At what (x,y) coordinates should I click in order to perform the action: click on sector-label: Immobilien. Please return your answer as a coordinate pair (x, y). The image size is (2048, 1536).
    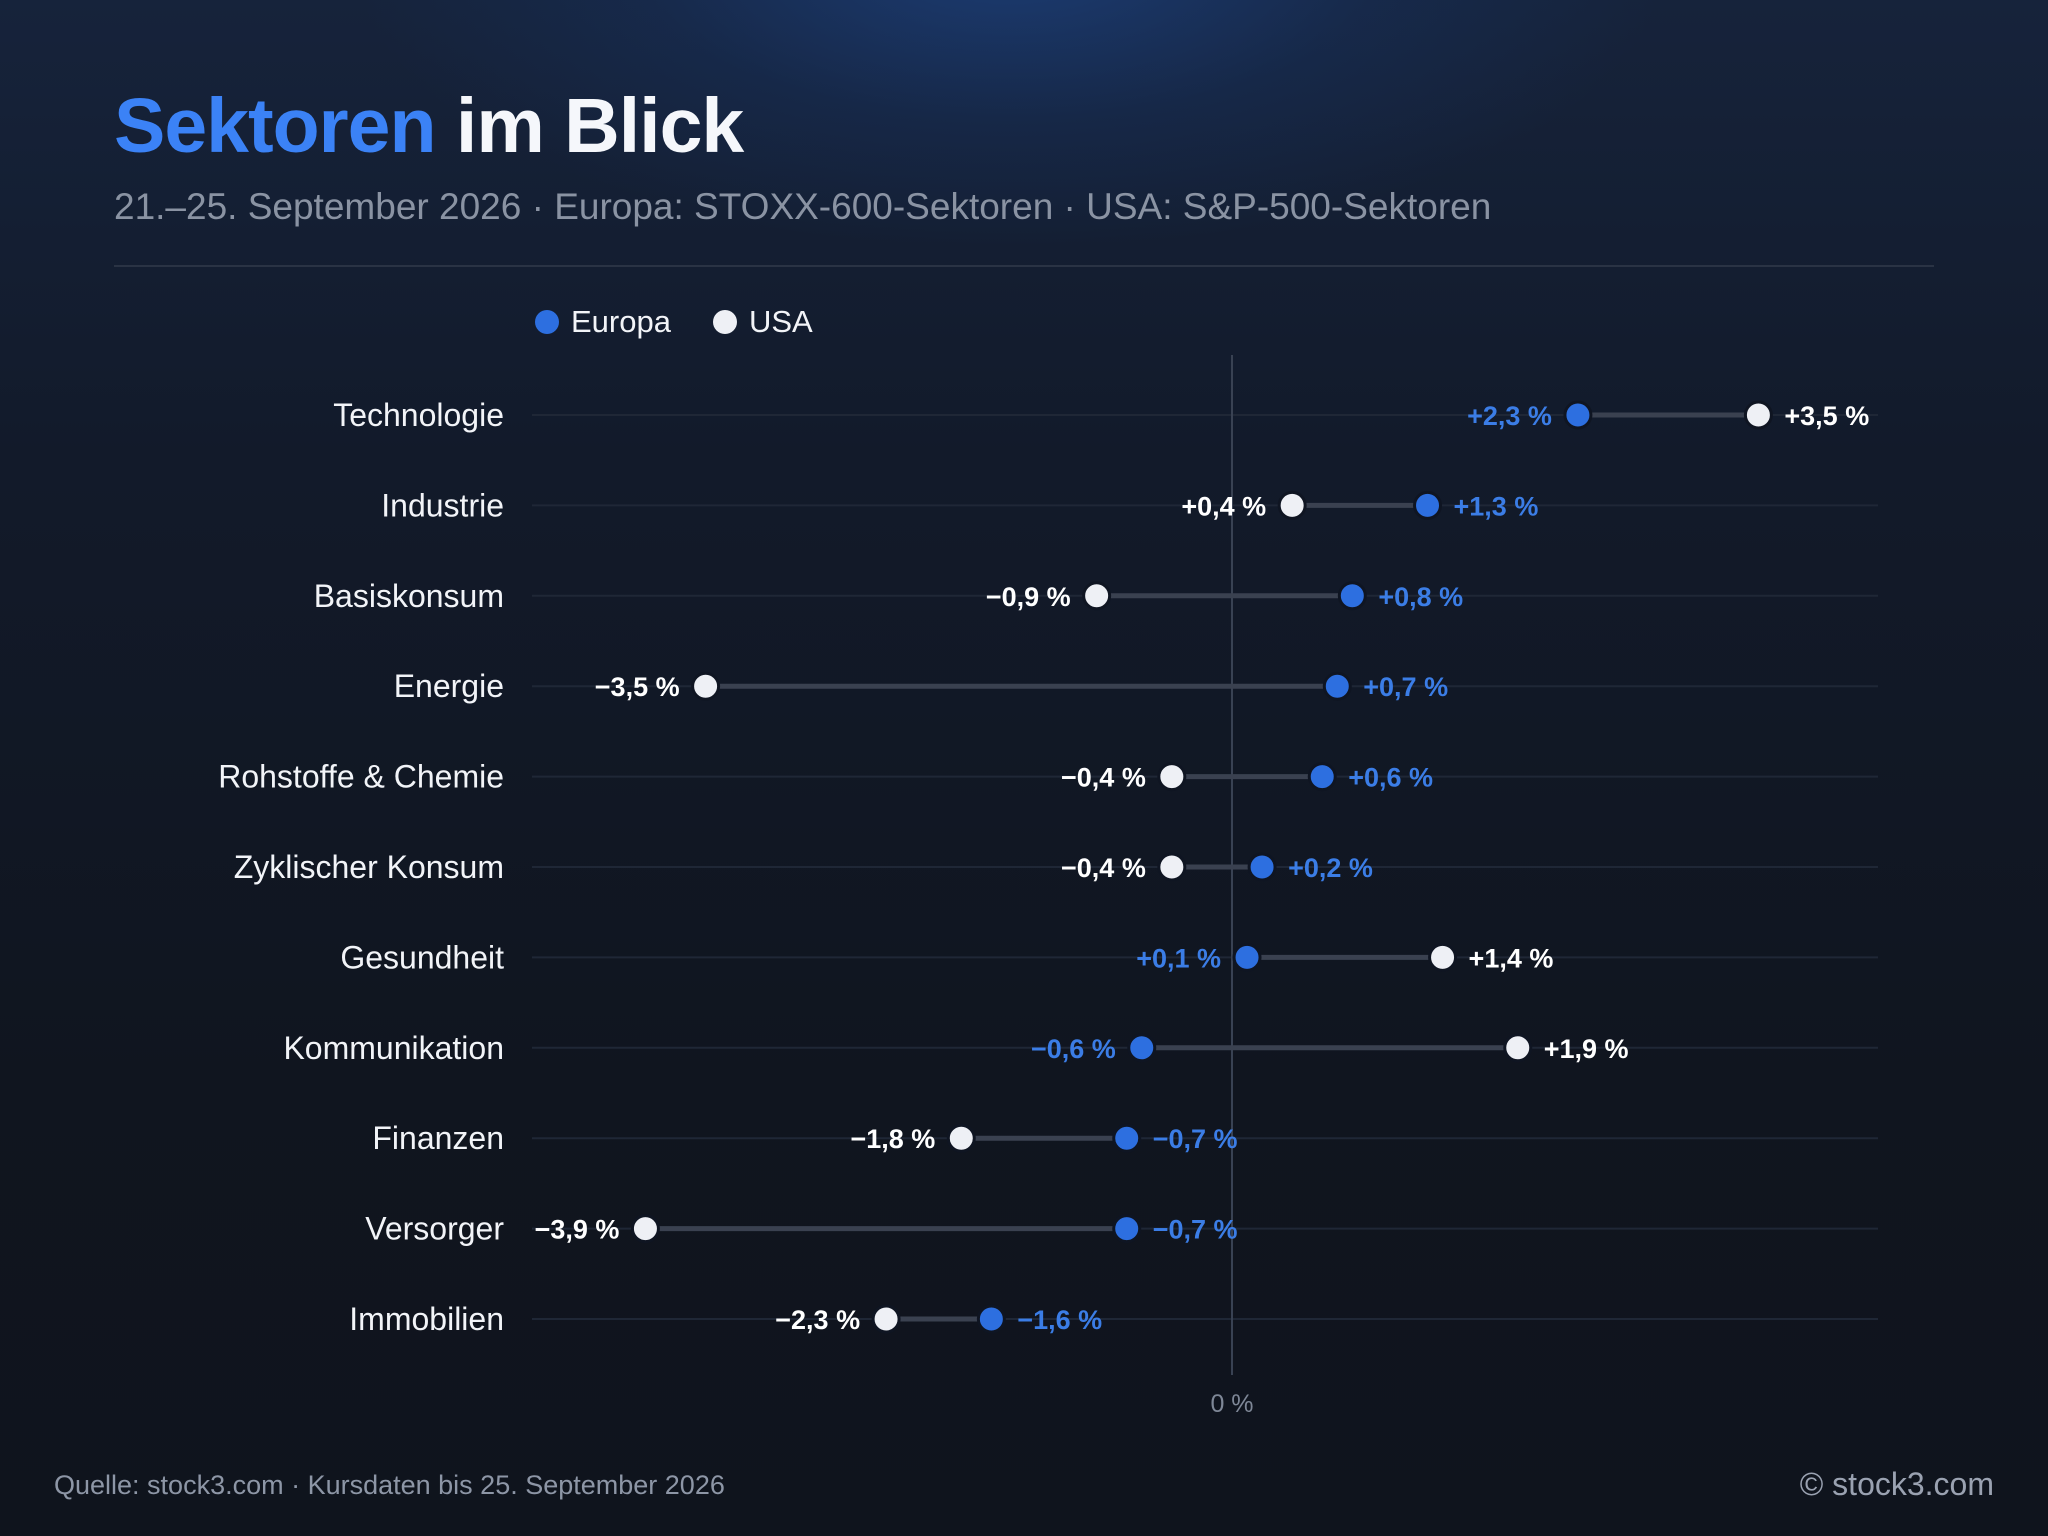
    Looking at the image, I should click on (426, 1319).